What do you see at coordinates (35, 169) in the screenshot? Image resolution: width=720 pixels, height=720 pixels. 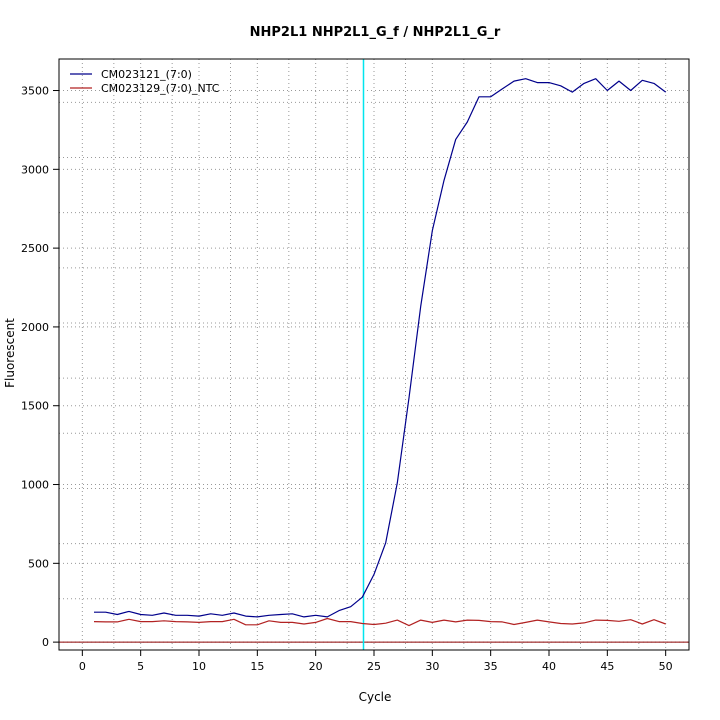 I see `y-tick-label: 3000` at bounding box center [35, 169].